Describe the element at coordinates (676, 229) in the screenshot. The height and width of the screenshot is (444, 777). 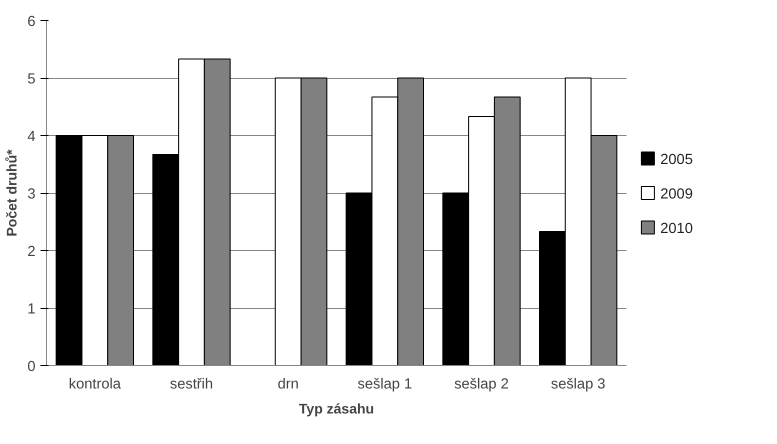
I see `legend-label: 2010` at that location.